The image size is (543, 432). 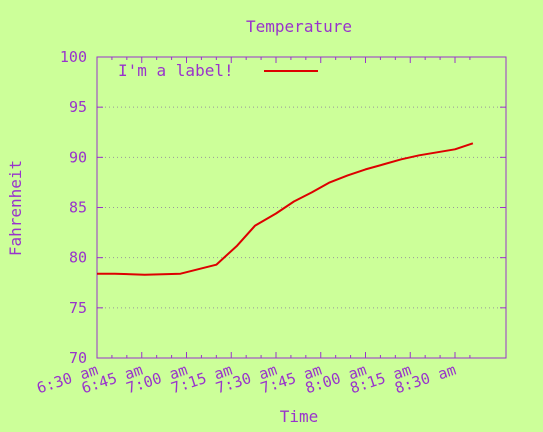 I want to click on legend: I'm a label!, so click(x=218, y=70).